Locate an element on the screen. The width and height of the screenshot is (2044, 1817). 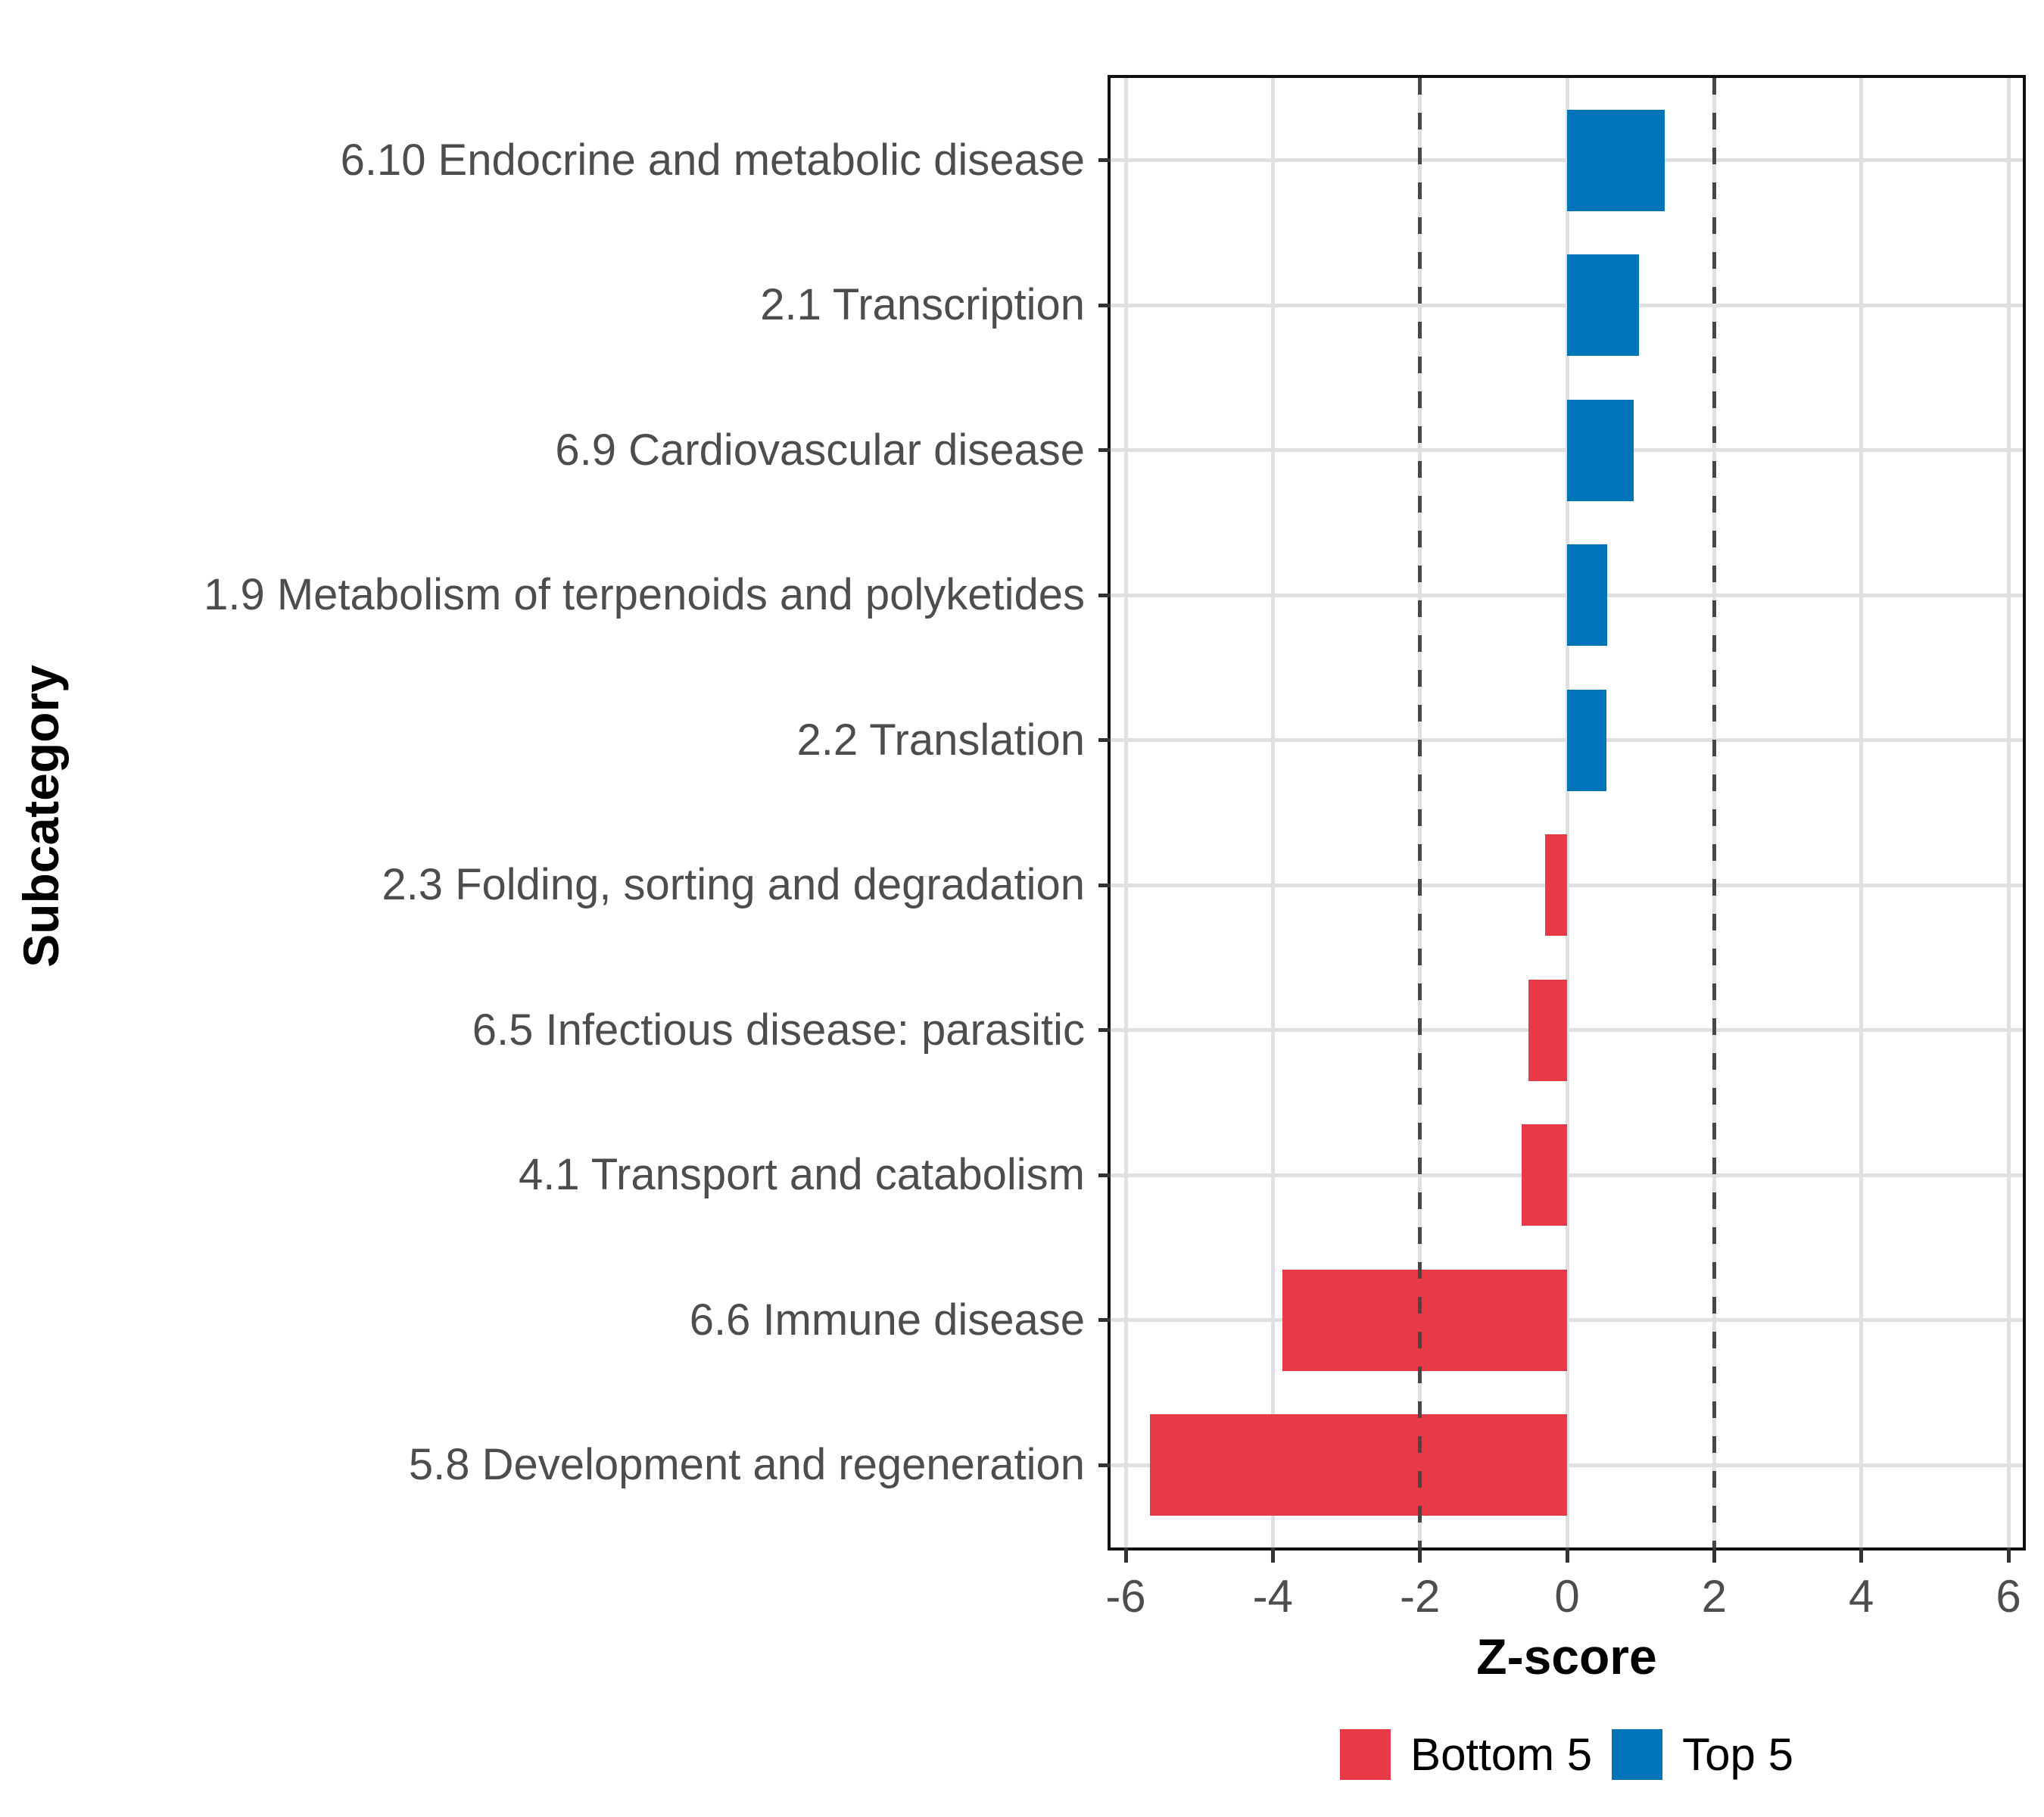
x-tick-label-6: 6 is located at coordinates (2008, 1596).